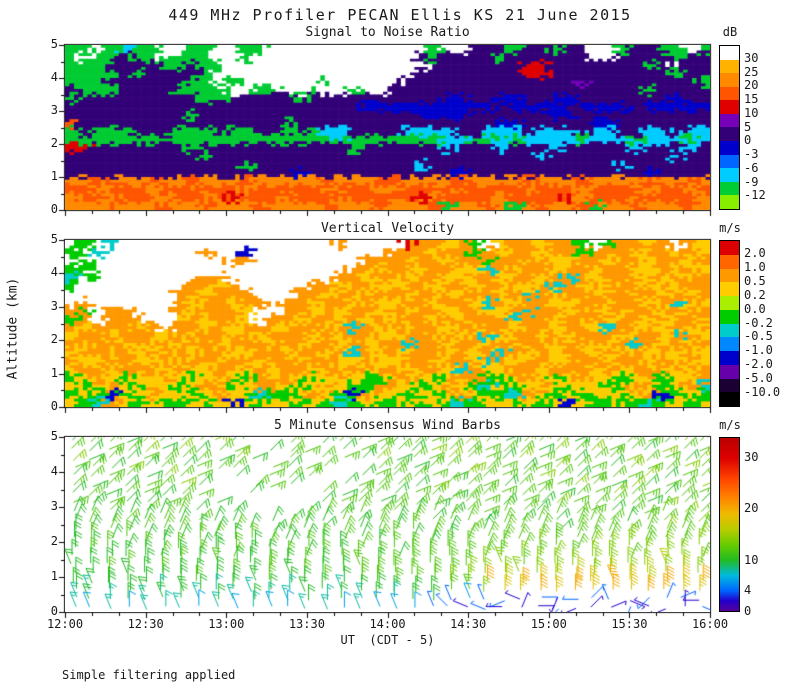 This screenshot has height=700, width=800. Describe the element at coordinates (755, 280) in the screenshot. I see `colorbar-tick-label: 0.5` at that location.